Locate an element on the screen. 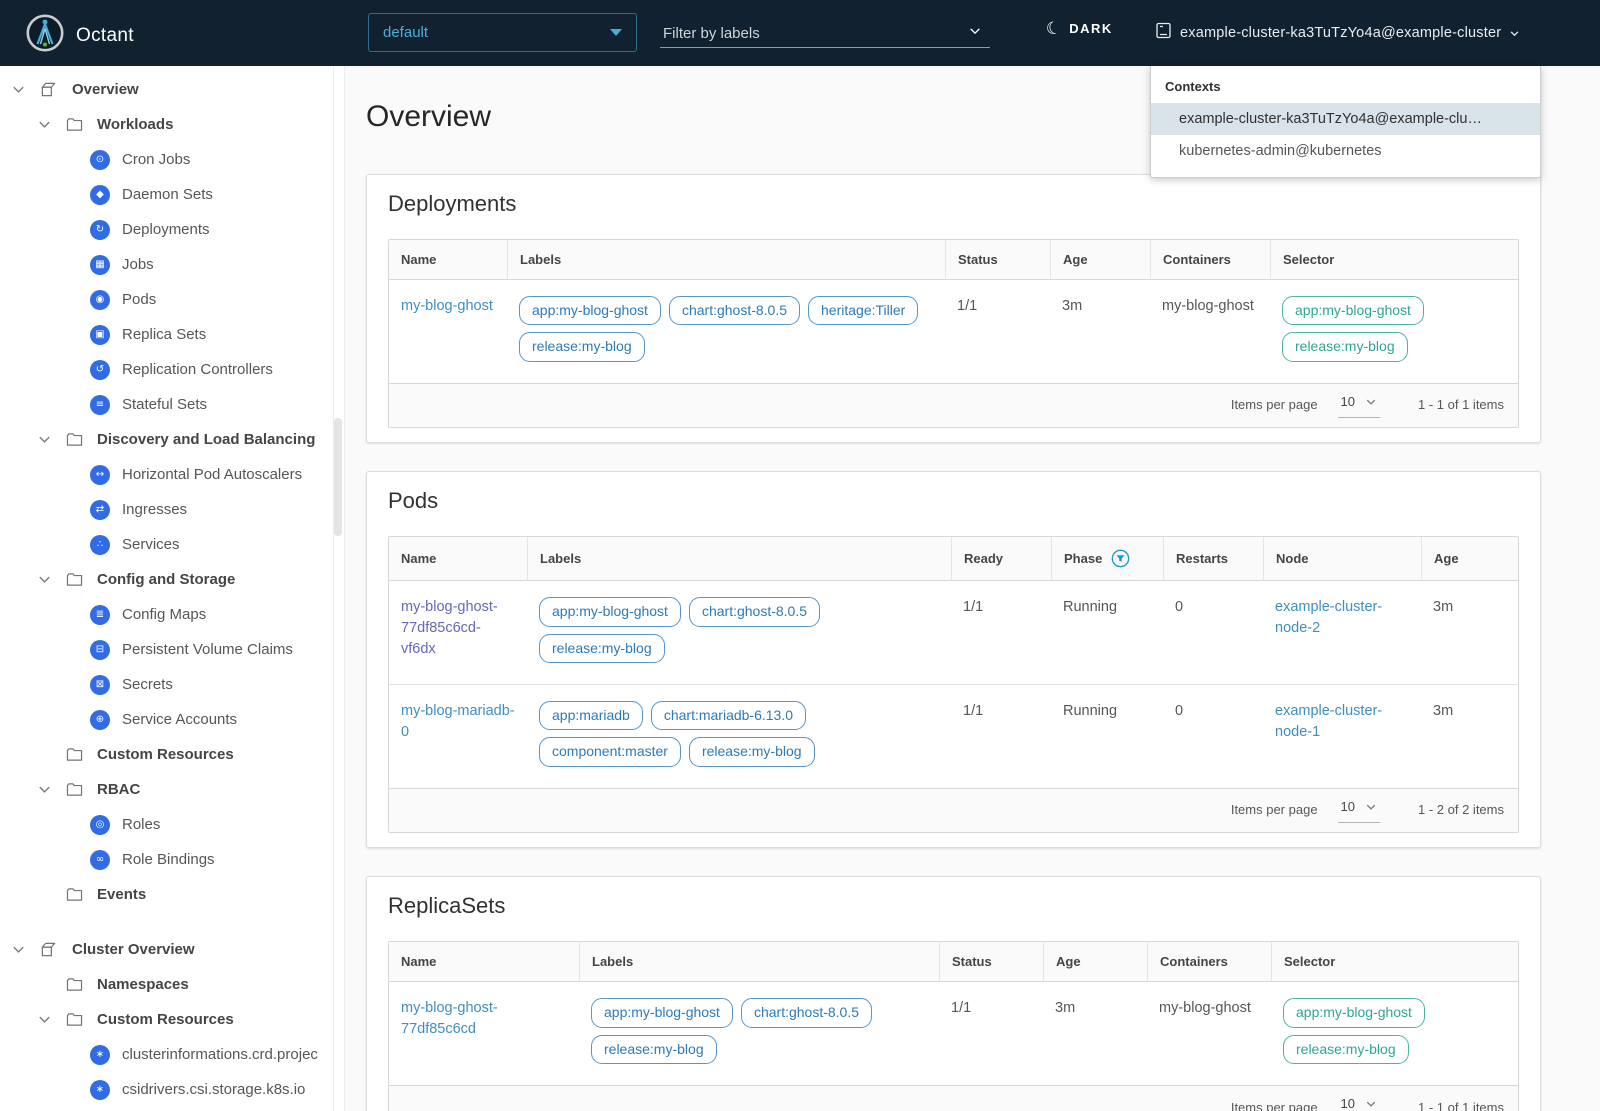 The width and height of the screenshot is (1600, 1111). sidebar-item-deployments: ↻ Deployments is located at coordinates (172, 229).